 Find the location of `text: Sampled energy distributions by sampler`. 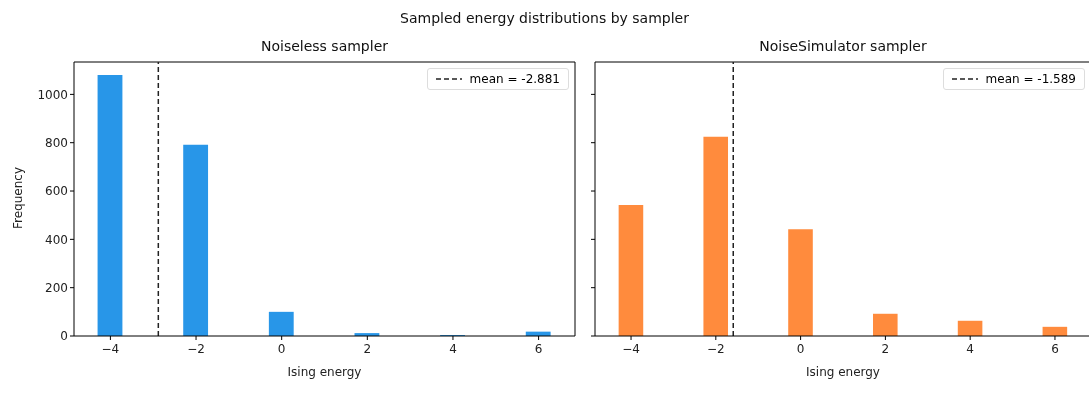

text: Sampled energy distributions by sampler is located at coordinates (544, 18).